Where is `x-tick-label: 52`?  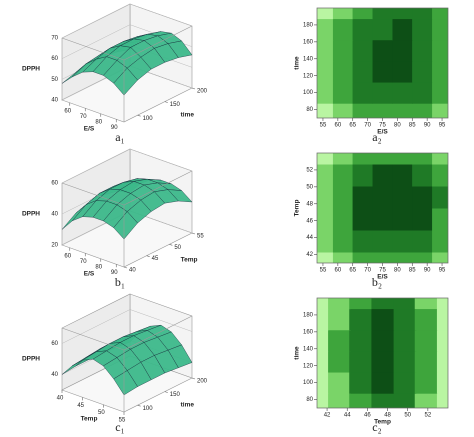
x-tick-label: 52 is located at coordinates (428, 416).